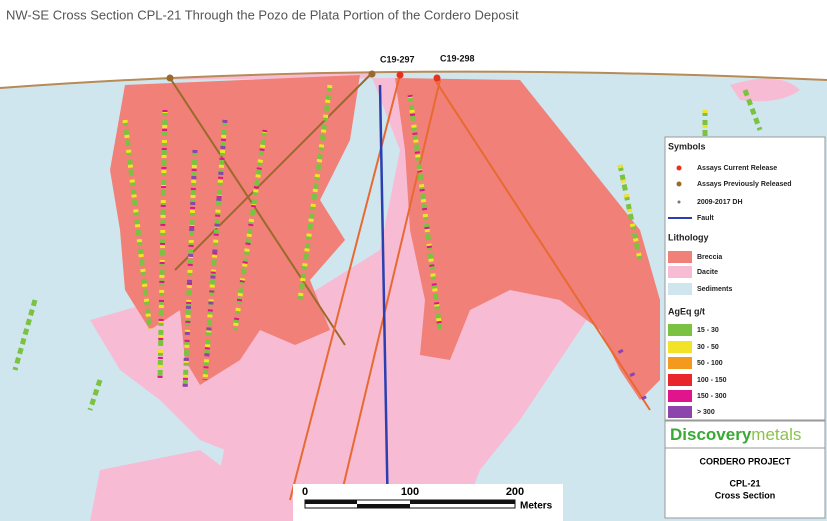 The width and height of the screenshot is (827, 521). Describe the element at coordinates (712, 396) in the screenshot. I see `legend-label: 150 - 300` at that location.